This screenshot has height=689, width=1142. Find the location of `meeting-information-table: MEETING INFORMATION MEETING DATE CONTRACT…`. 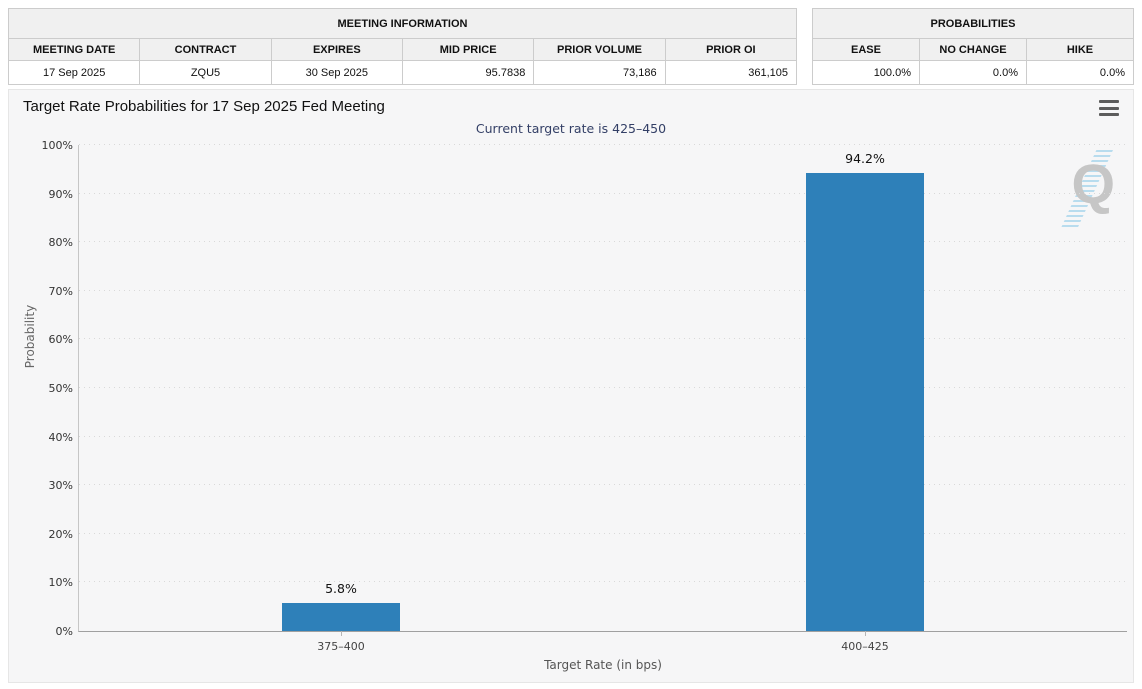

meeting-information-table: MEETING INFORMATION MEETING DATE CONTRACT… is located at coordinates (402, 46).